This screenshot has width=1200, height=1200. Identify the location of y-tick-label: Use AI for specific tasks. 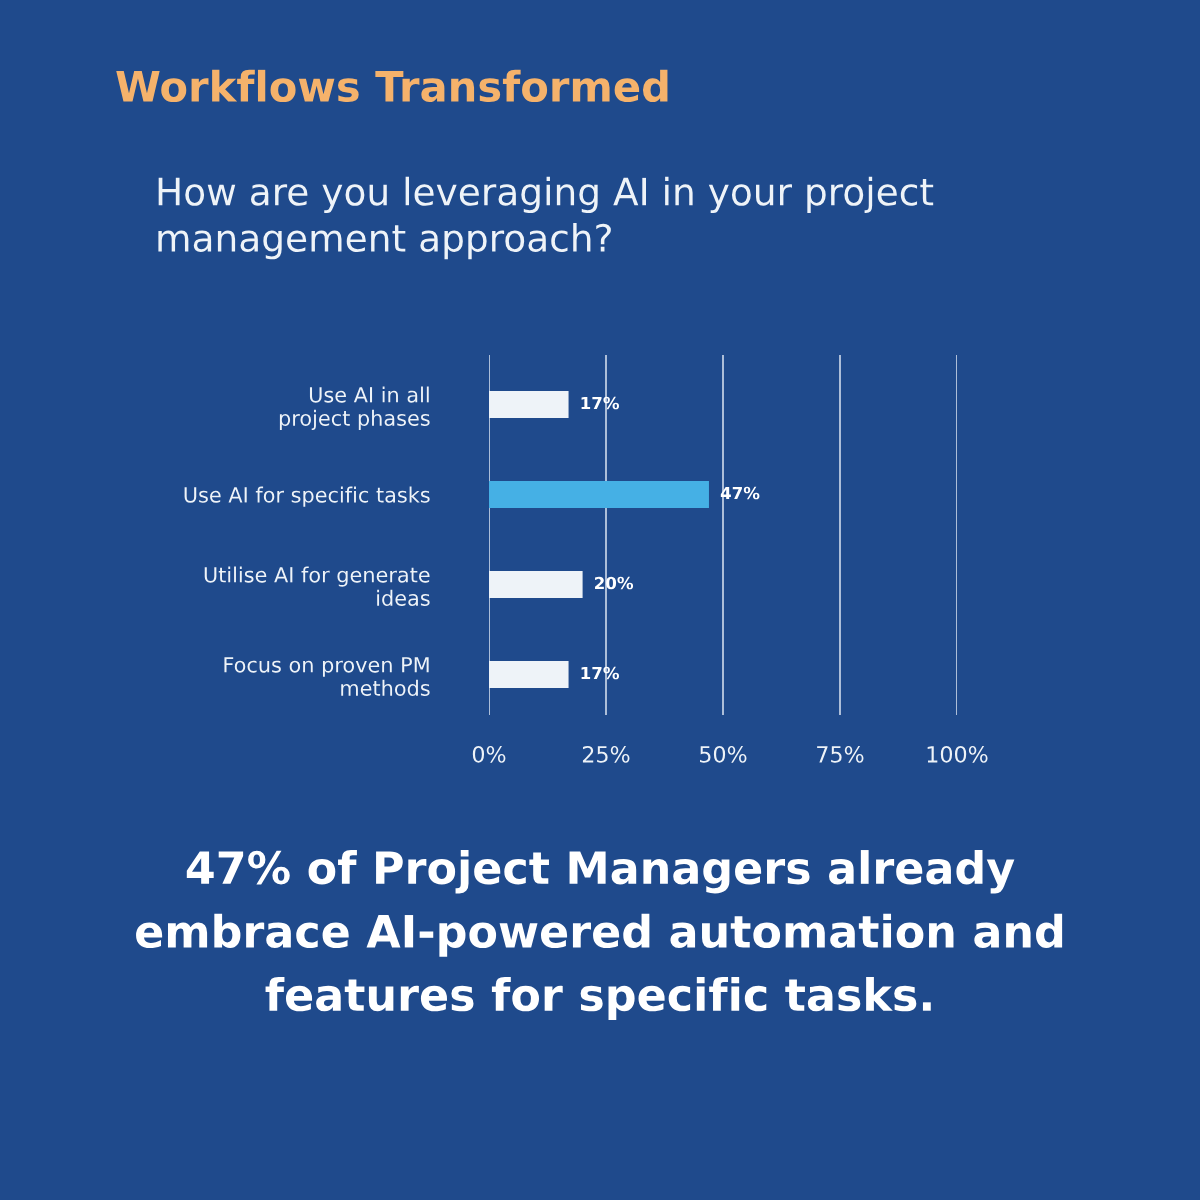
(307, 496).